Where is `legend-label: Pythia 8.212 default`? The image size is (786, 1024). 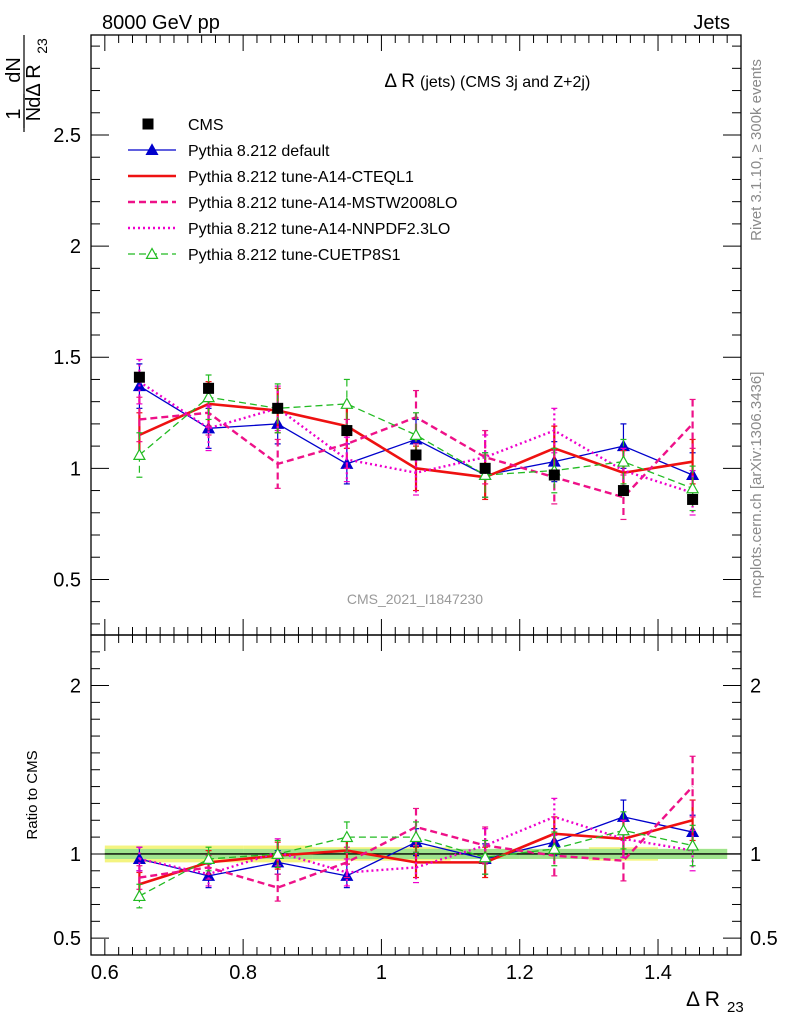
legend-label: Pythia 8.212 default is located at coordinates (259, 151).